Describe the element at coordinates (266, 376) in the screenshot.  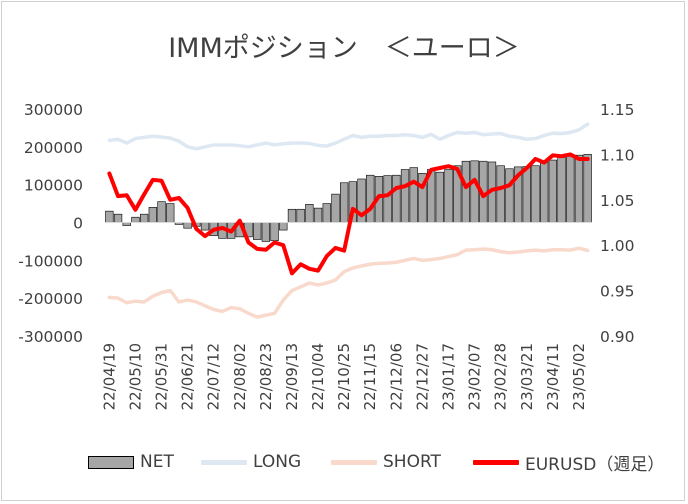
I see `x-tick-label: 22/08/23` at that location.